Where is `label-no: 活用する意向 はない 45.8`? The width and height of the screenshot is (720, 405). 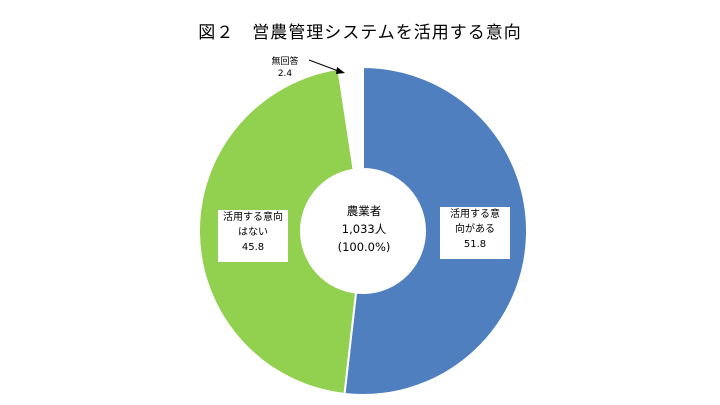 label-no: 活用する意向 はない 45.8 is located at coordinates (253, 236).